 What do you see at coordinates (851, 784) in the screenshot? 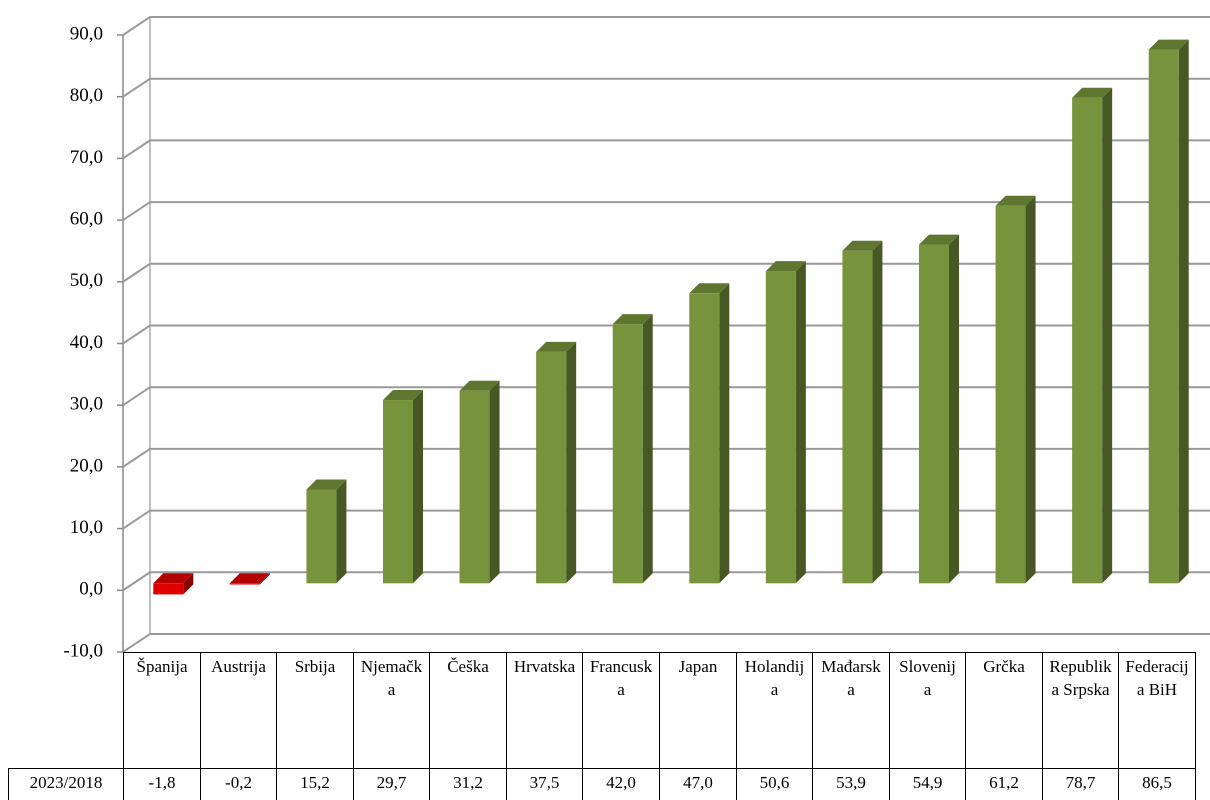
I see `value-label: 53,9` at bounding box center [851, 784].